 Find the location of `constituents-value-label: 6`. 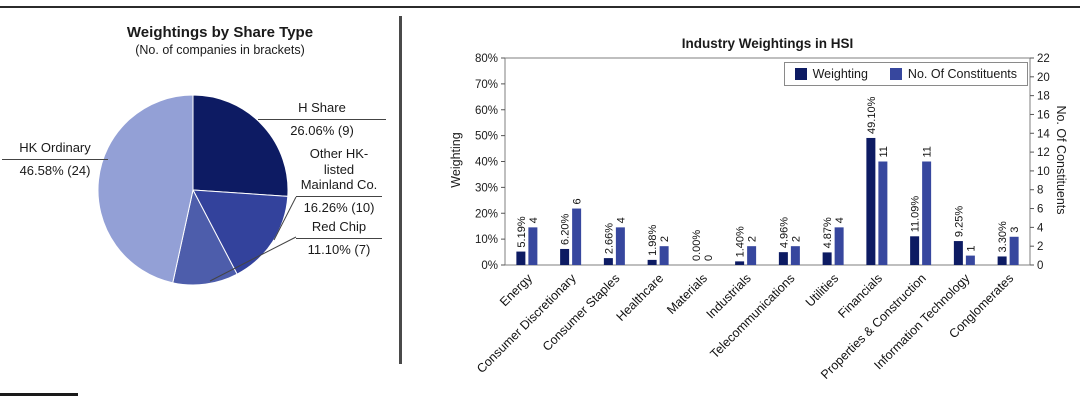

constituents-value-label: 6 is located at coordinates (578, 201).